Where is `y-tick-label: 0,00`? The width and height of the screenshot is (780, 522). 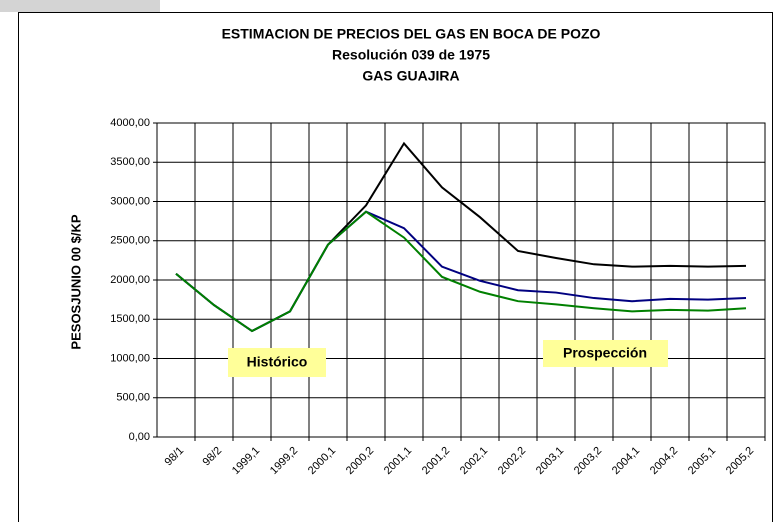 y-tick-label: 0,00 is located at coordinates (139, 437).